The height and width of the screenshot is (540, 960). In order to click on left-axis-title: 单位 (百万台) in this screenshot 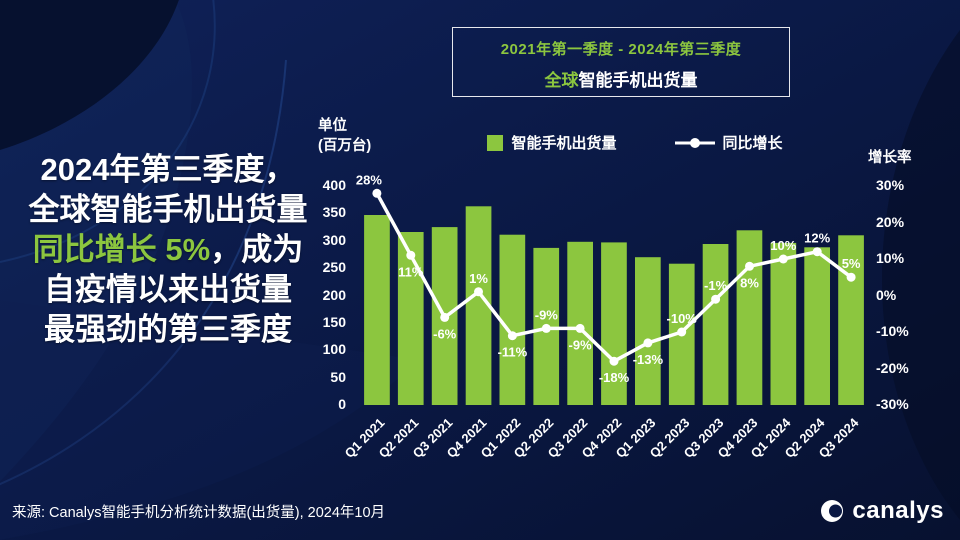, I will do `click(344, 136)`.